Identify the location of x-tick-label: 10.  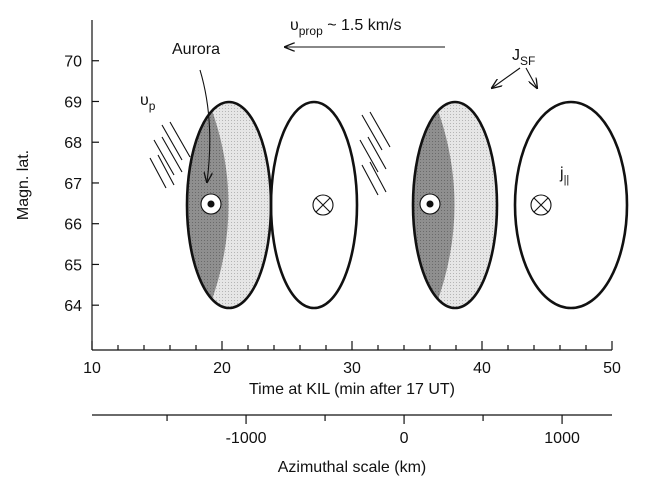
(92, 368).